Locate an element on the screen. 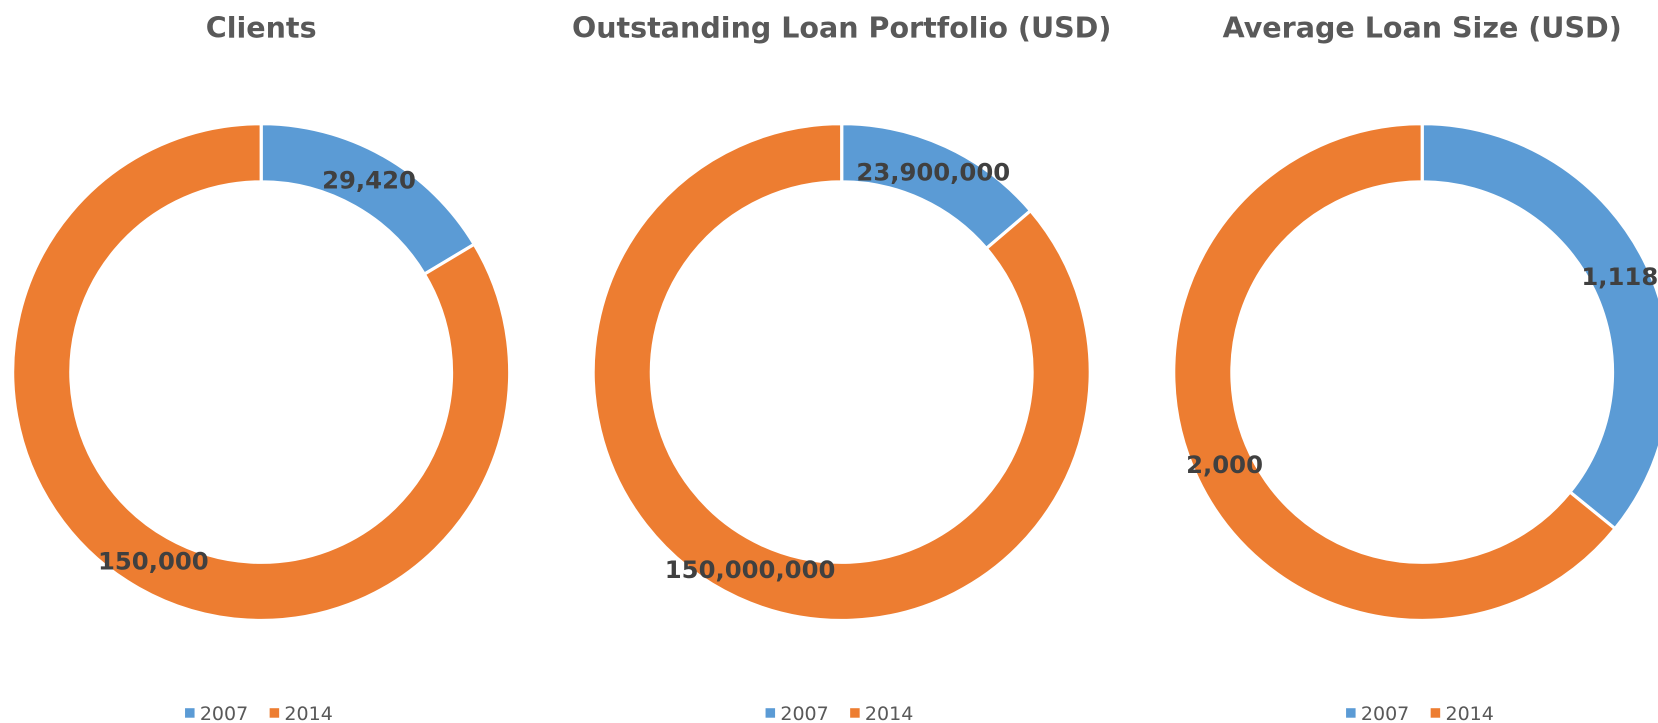 Image resolution: width=1658 pixels, height=723 pixels. data-label: 150,000,000 is located at coordinates (750, 569).